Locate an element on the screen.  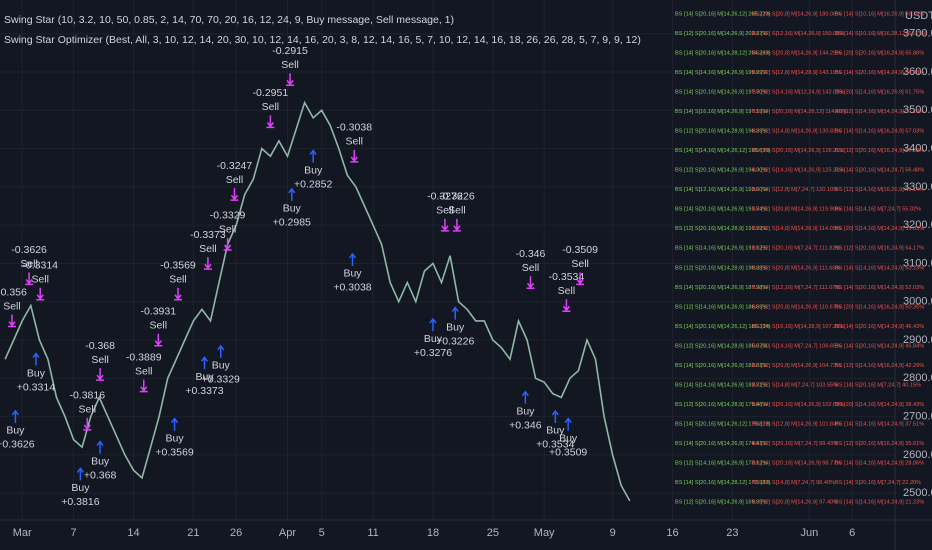
signal-pnl: +0.3569 is located at coordinates (174, 452).